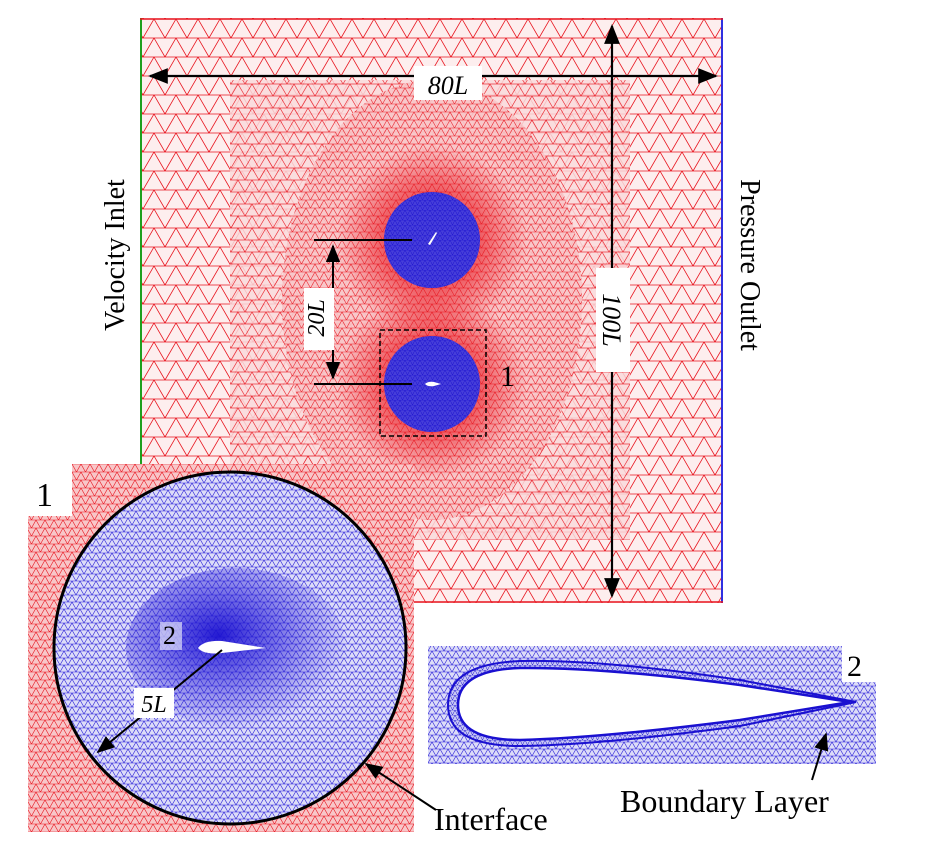 The width and height of the screenshot is (939, 847). I want to click on inset-2-airfoil, so click(653, 704).